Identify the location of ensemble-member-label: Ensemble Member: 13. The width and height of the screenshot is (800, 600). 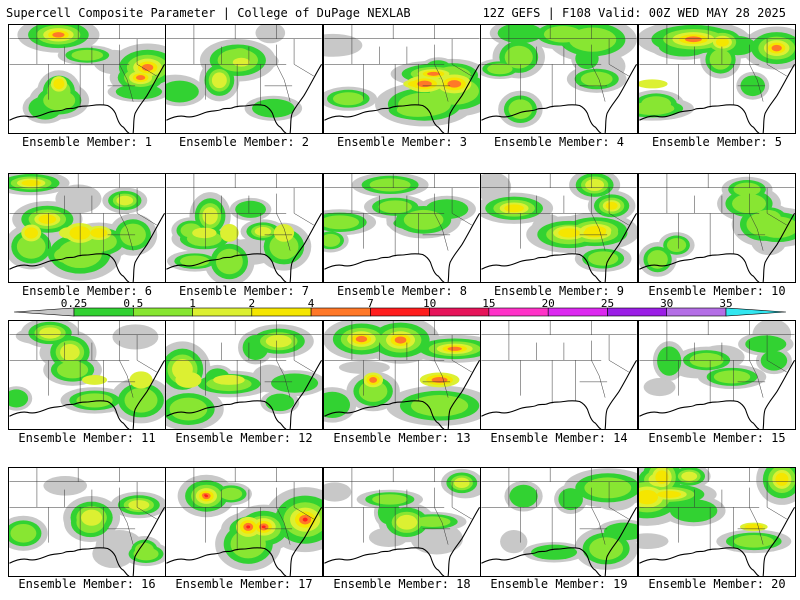
(402, 438).